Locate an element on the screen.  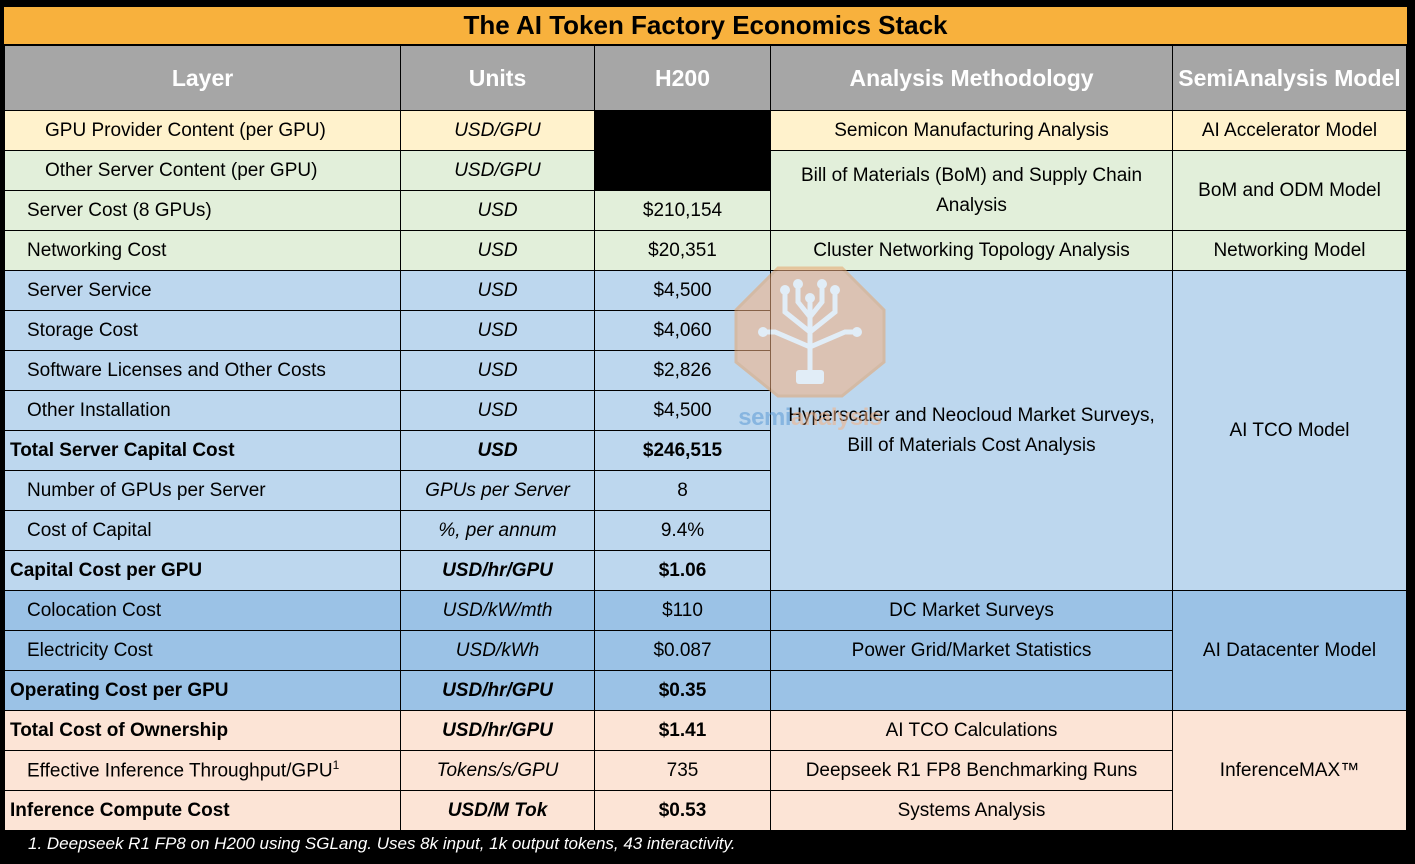
methodology-cell: Cluster Networking Topology Analysis is located at coordinates (971, 250).